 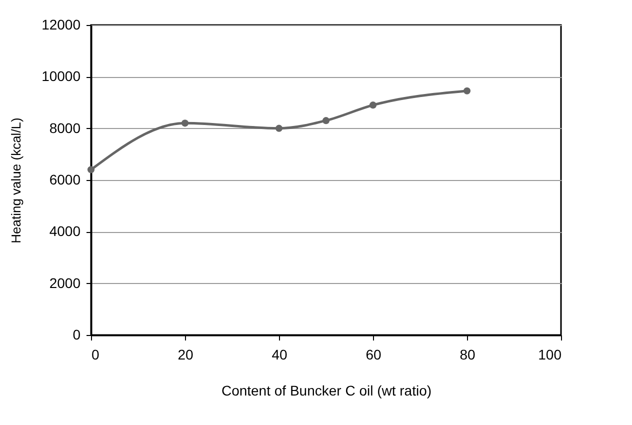 I want to click on x-tick-label: 40, so click(x=280, y=354).